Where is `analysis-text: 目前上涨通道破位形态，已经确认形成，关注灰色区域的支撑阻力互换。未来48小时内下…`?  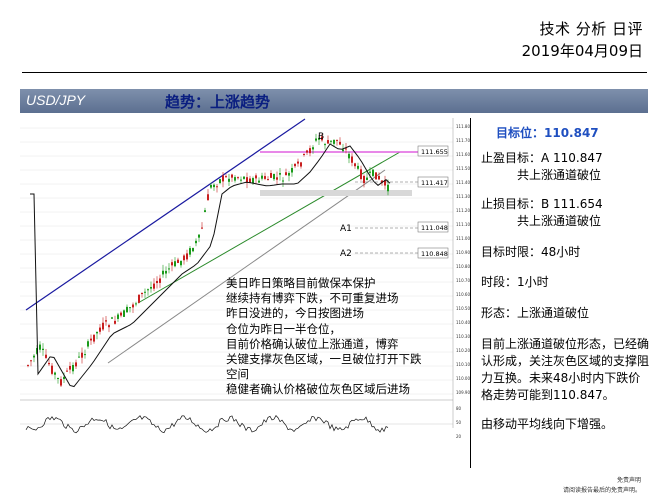
analysis-text: 目前上涨通道破位形态，已经确认形成，关注灰色区域的支撑阻力互换。未来48小时内下… is located at coordinates (565, 369).